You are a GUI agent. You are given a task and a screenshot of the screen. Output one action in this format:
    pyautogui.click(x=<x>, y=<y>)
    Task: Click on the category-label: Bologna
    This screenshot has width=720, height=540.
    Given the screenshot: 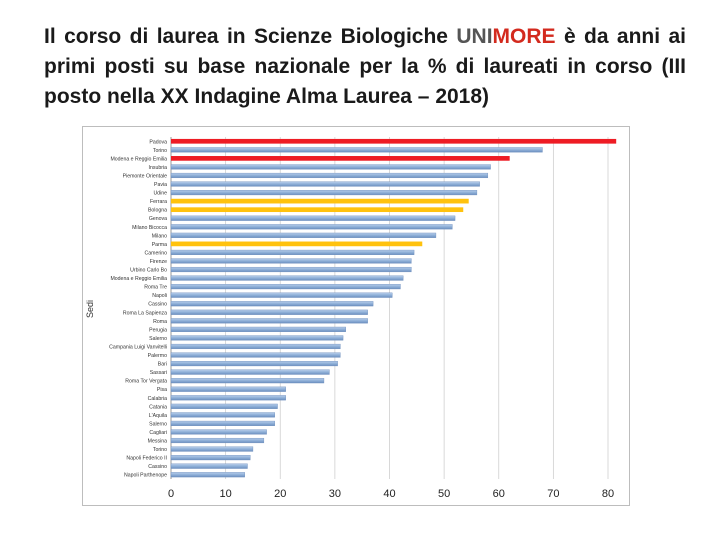 What is the action you would take?
    pyautogui.click(x=157, y=211)
    